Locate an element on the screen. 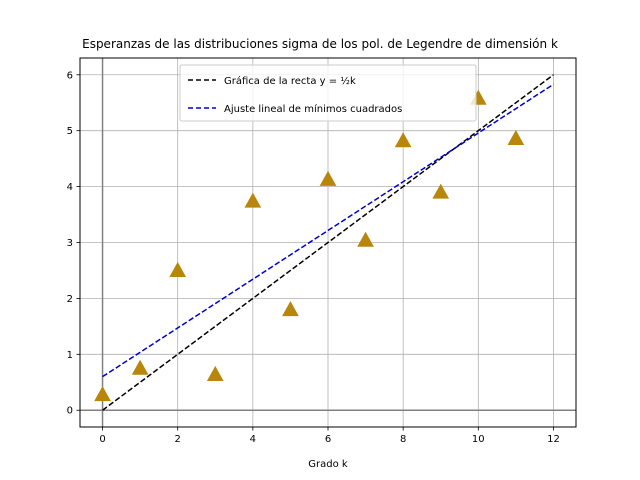 The height and width of the screenshot is (480, 640). legend-box is located at coordinates (328, 93).